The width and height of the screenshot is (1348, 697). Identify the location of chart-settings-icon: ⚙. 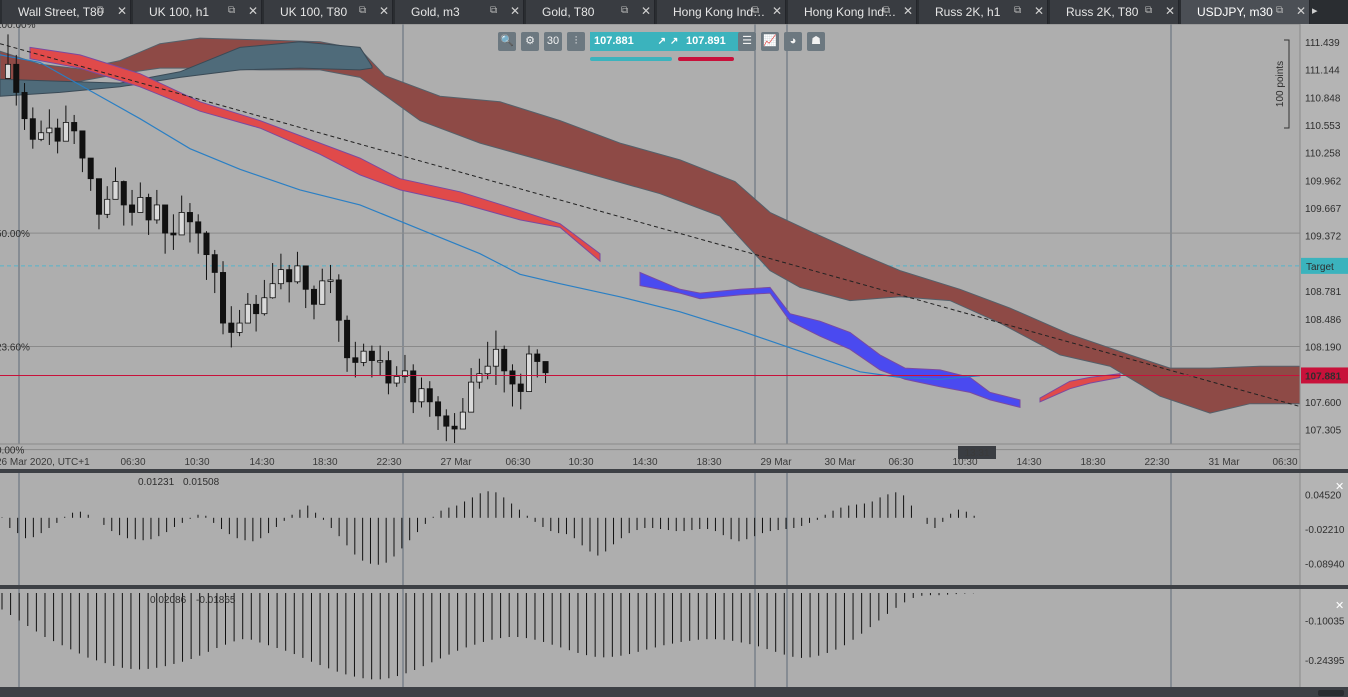
(530, 41).